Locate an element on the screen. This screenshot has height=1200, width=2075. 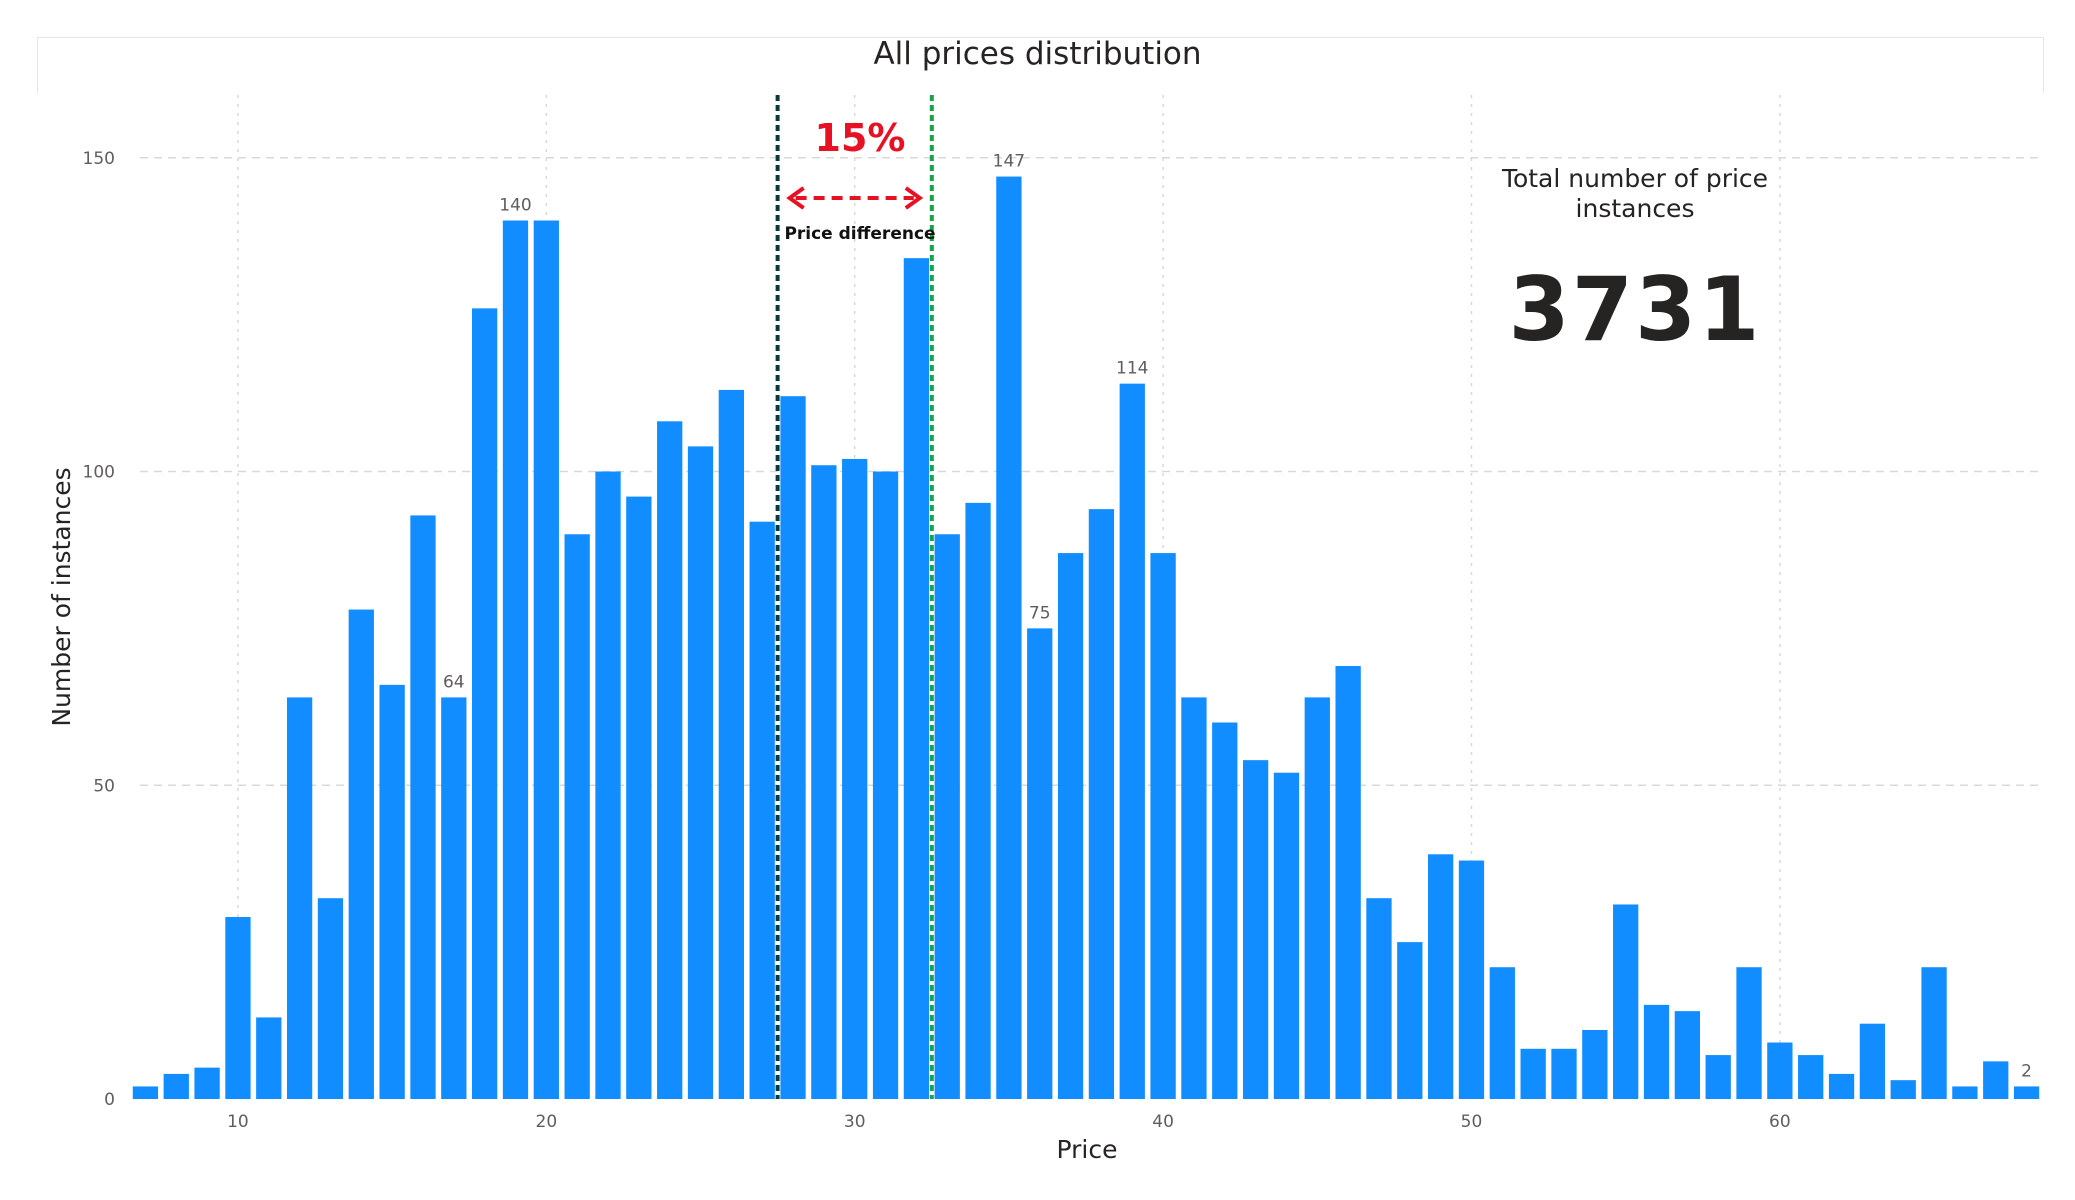
difference-arrow-left-head is located at coordinates (795, 198).